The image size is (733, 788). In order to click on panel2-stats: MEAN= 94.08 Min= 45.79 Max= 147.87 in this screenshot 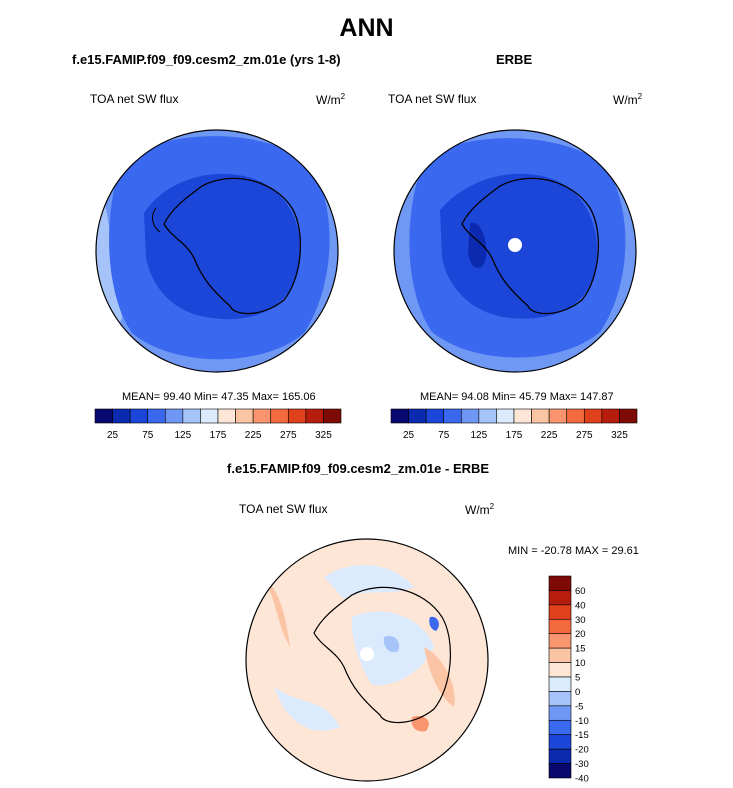, I will do `click(517, 397)`.